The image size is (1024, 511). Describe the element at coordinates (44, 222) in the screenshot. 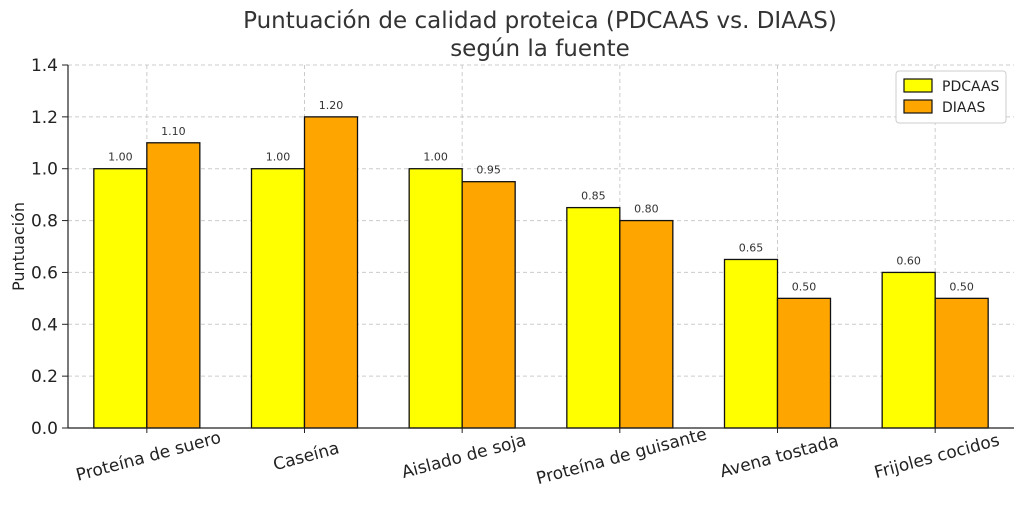

I see `y-tick-label: 0.8` at that location.